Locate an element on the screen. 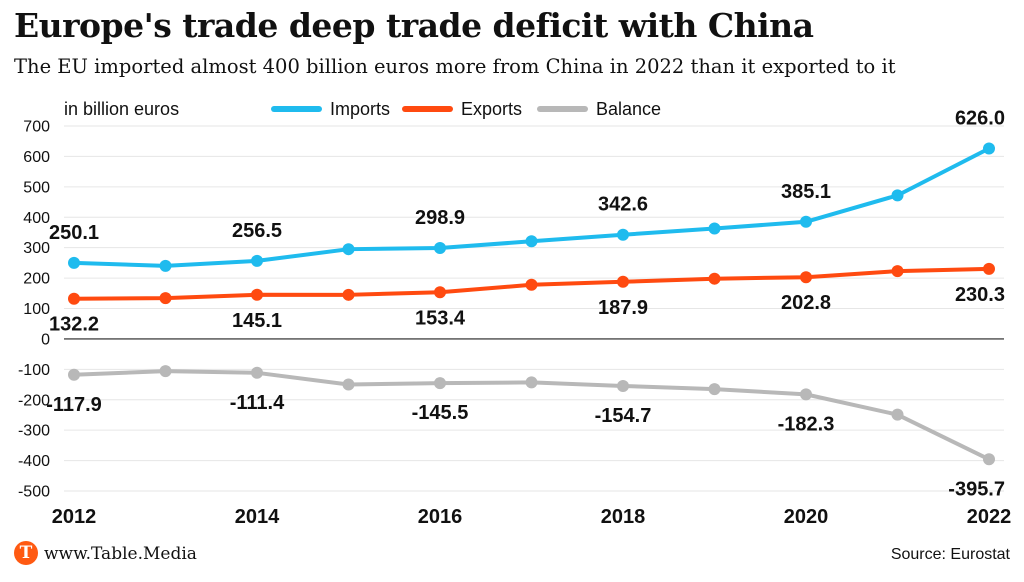 This screenshot has width=1024, height=582. legend-label-balance: Balance is located at coordinates (628, 109).